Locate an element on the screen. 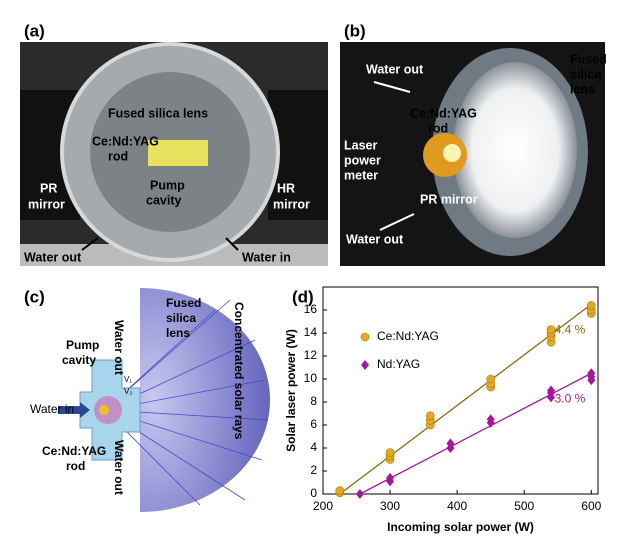 Image resolution: width=624 pixels, height=555 pixels. label: HR is located at coordinates (286, 188).